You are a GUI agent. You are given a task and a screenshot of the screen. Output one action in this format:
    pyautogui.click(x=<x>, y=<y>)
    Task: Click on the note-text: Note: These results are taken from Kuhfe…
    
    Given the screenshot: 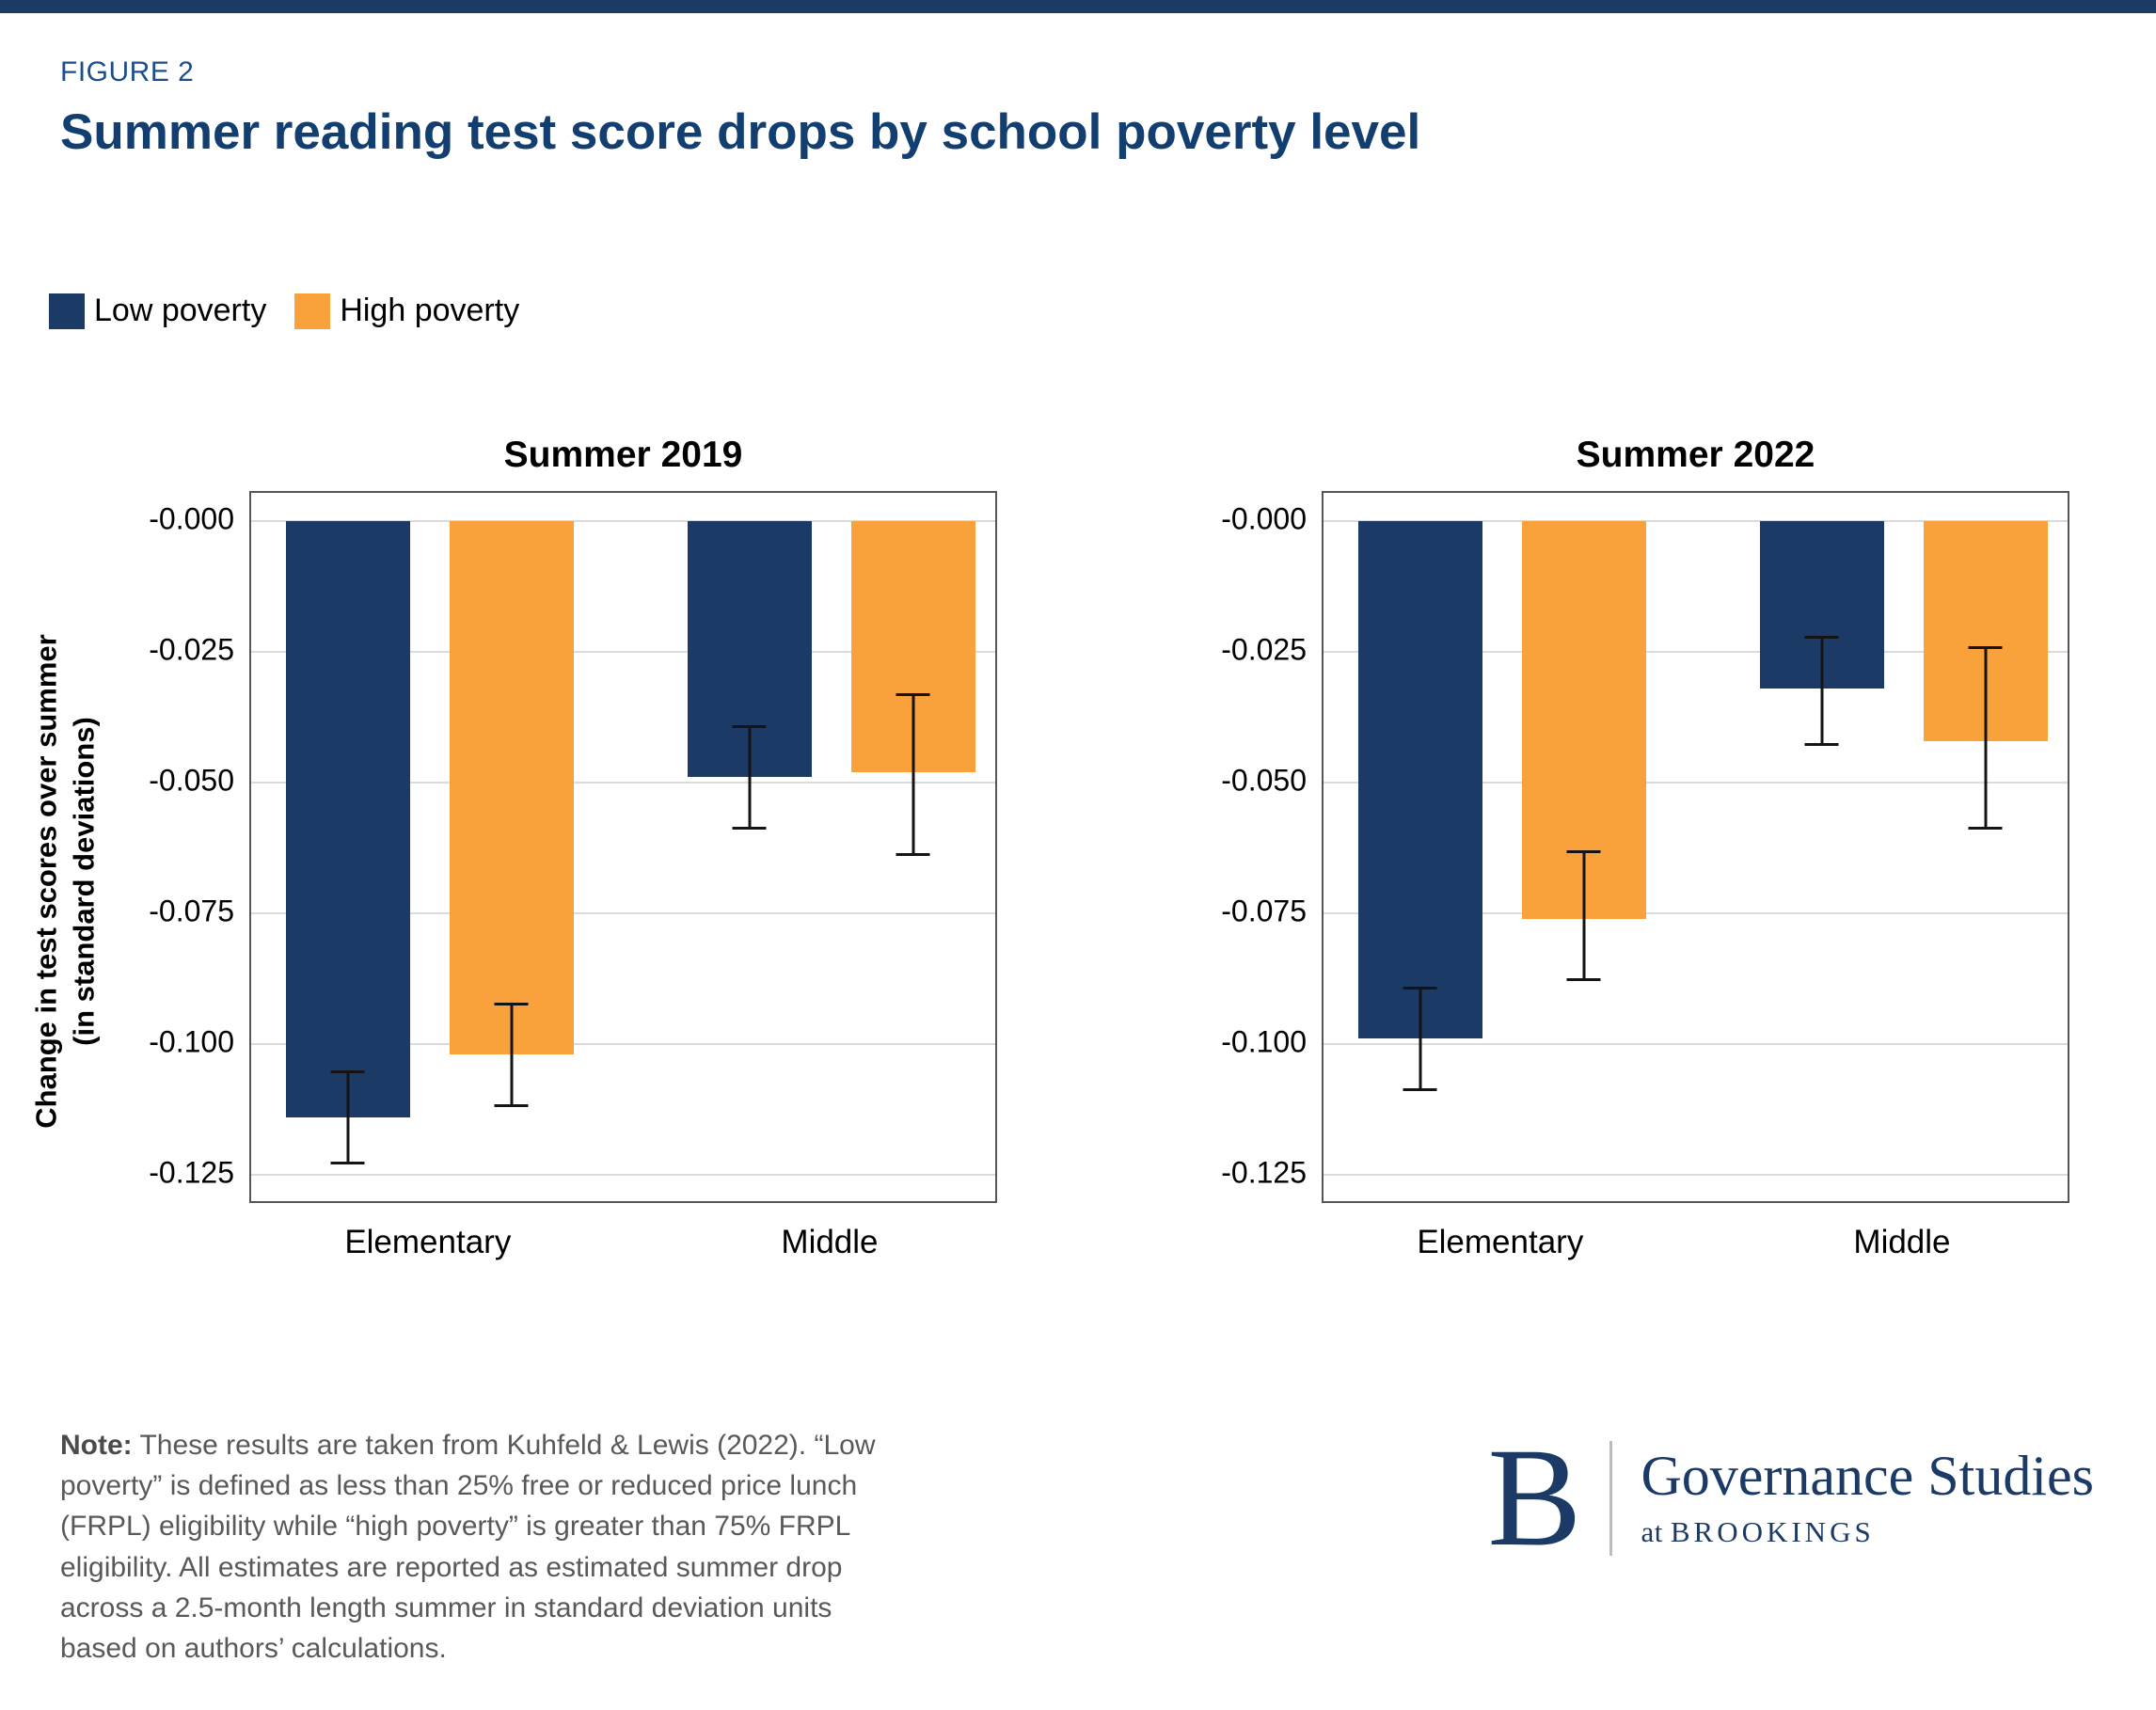 What is the action you would take?
    pyautogui.click(x=486, y=1547)
    